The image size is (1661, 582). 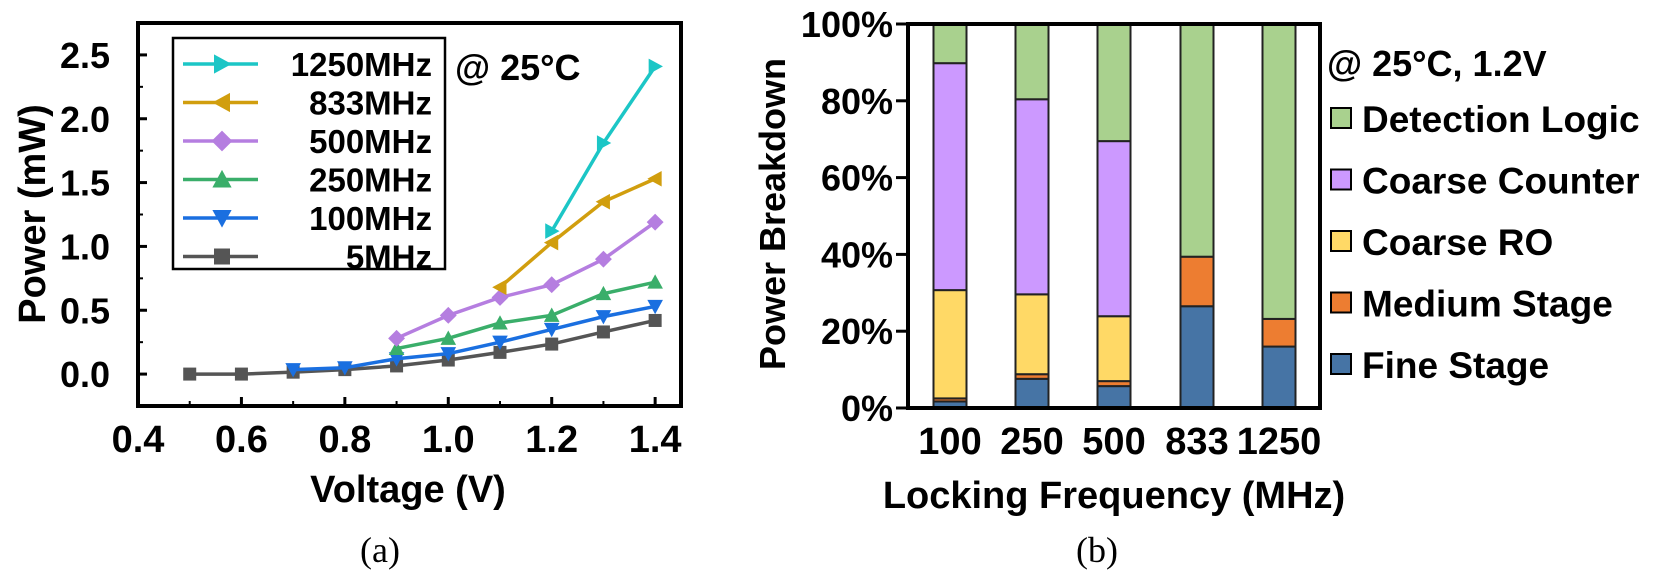 What do you see at coordinates (222, 219) in the screenshot?
I see `legend-marker-triangle-down-icon` at bounding box center [222, 219].